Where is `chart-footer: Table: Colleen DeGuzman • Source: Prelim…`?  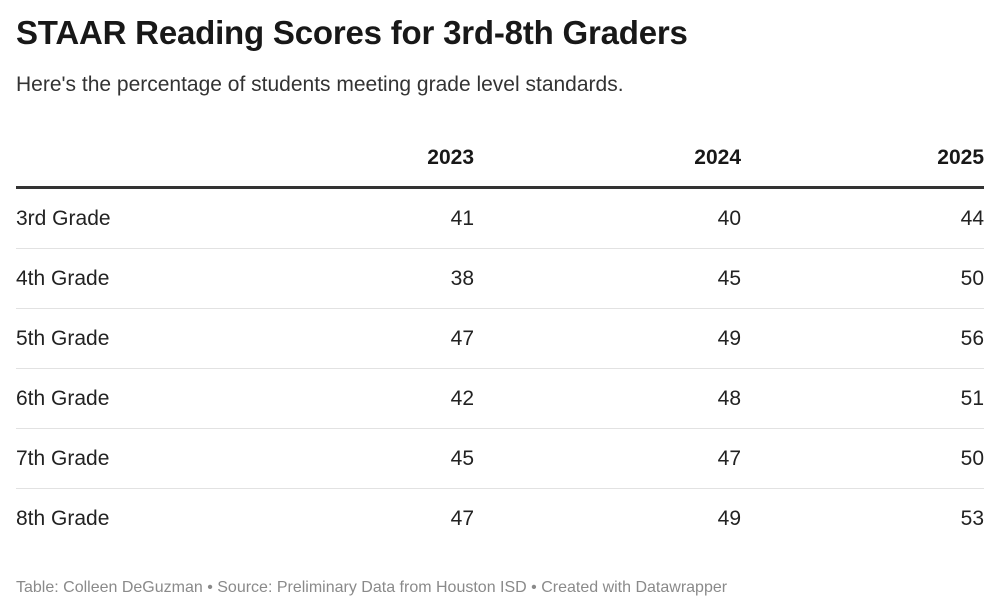 chart-footer: Table: Colleen DeGuzman • Source: Prelim… is located at coordinates (372, 587).